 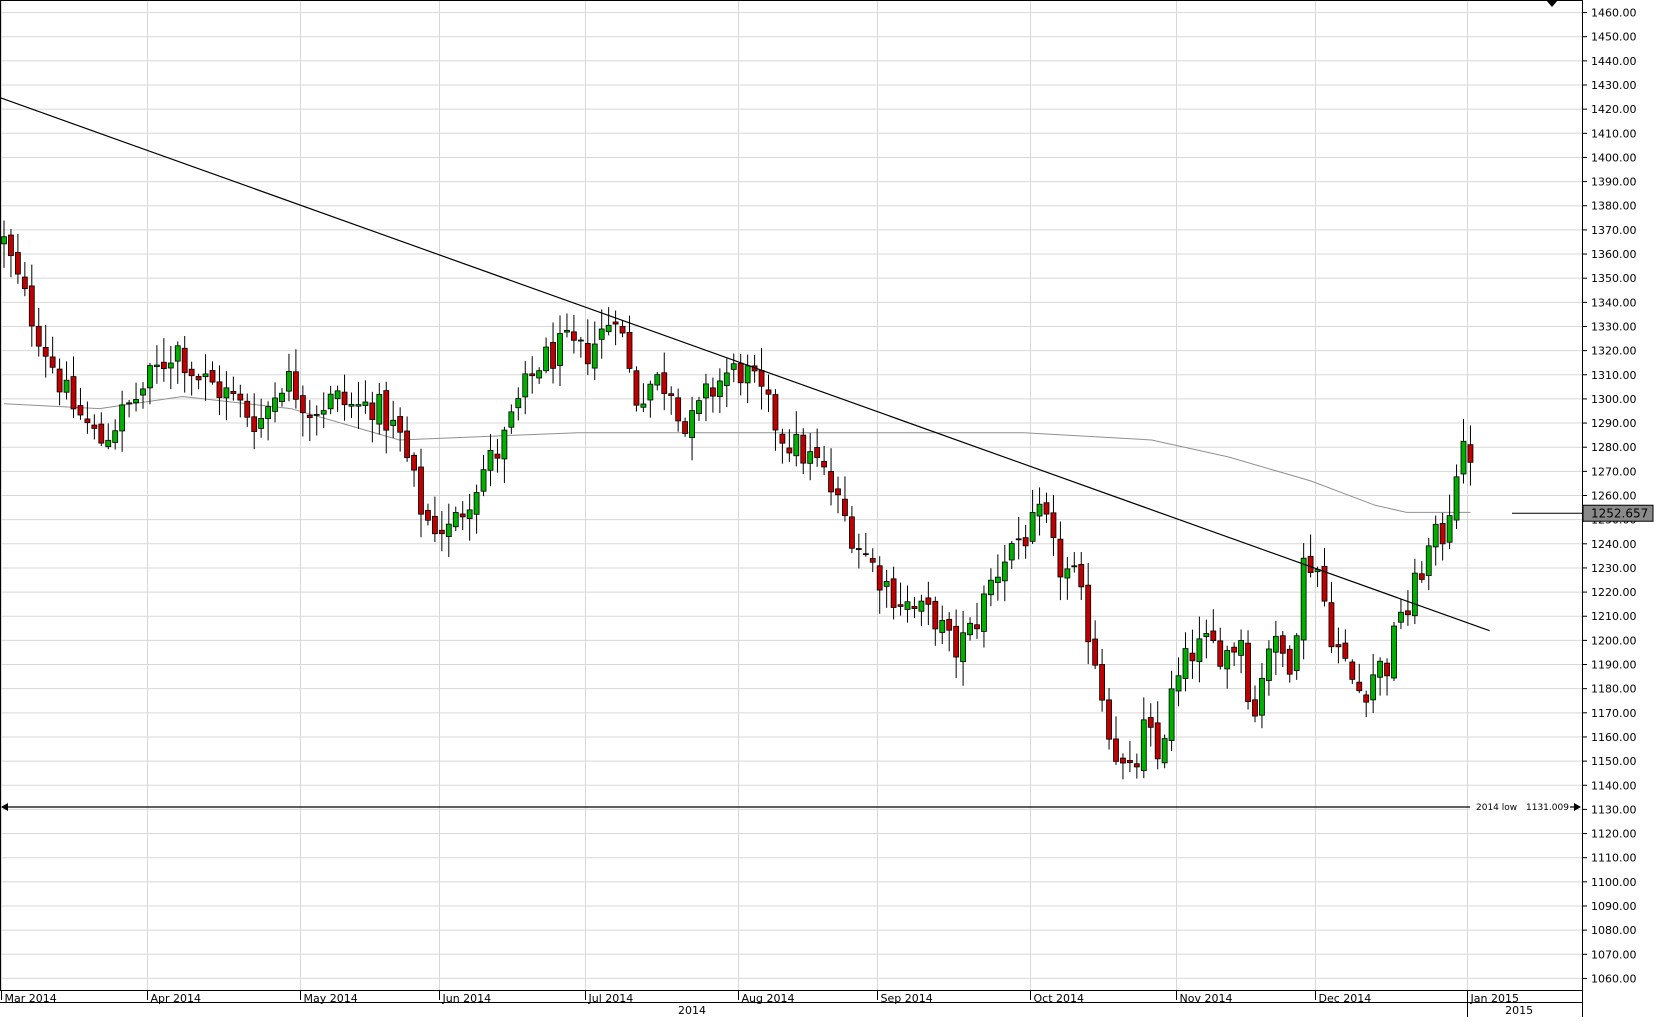 What do you see at coordinates (1619, 514) in the screenshot?
I see `current-price-label: 1252.657` at bounding box center [1619, 514].